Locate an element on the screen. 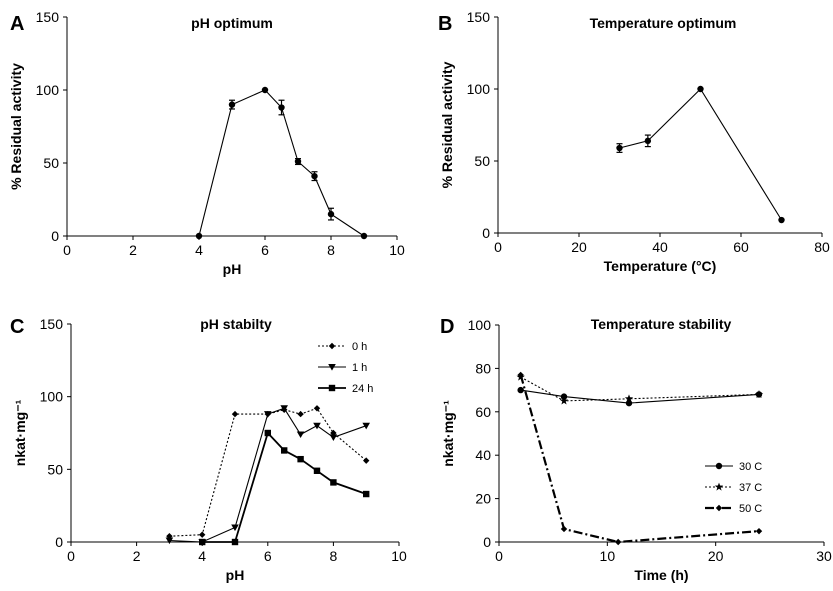 The height and width of the screenshot is (591, 833). legend-label: 0 h is located at coordinates (359, 347).